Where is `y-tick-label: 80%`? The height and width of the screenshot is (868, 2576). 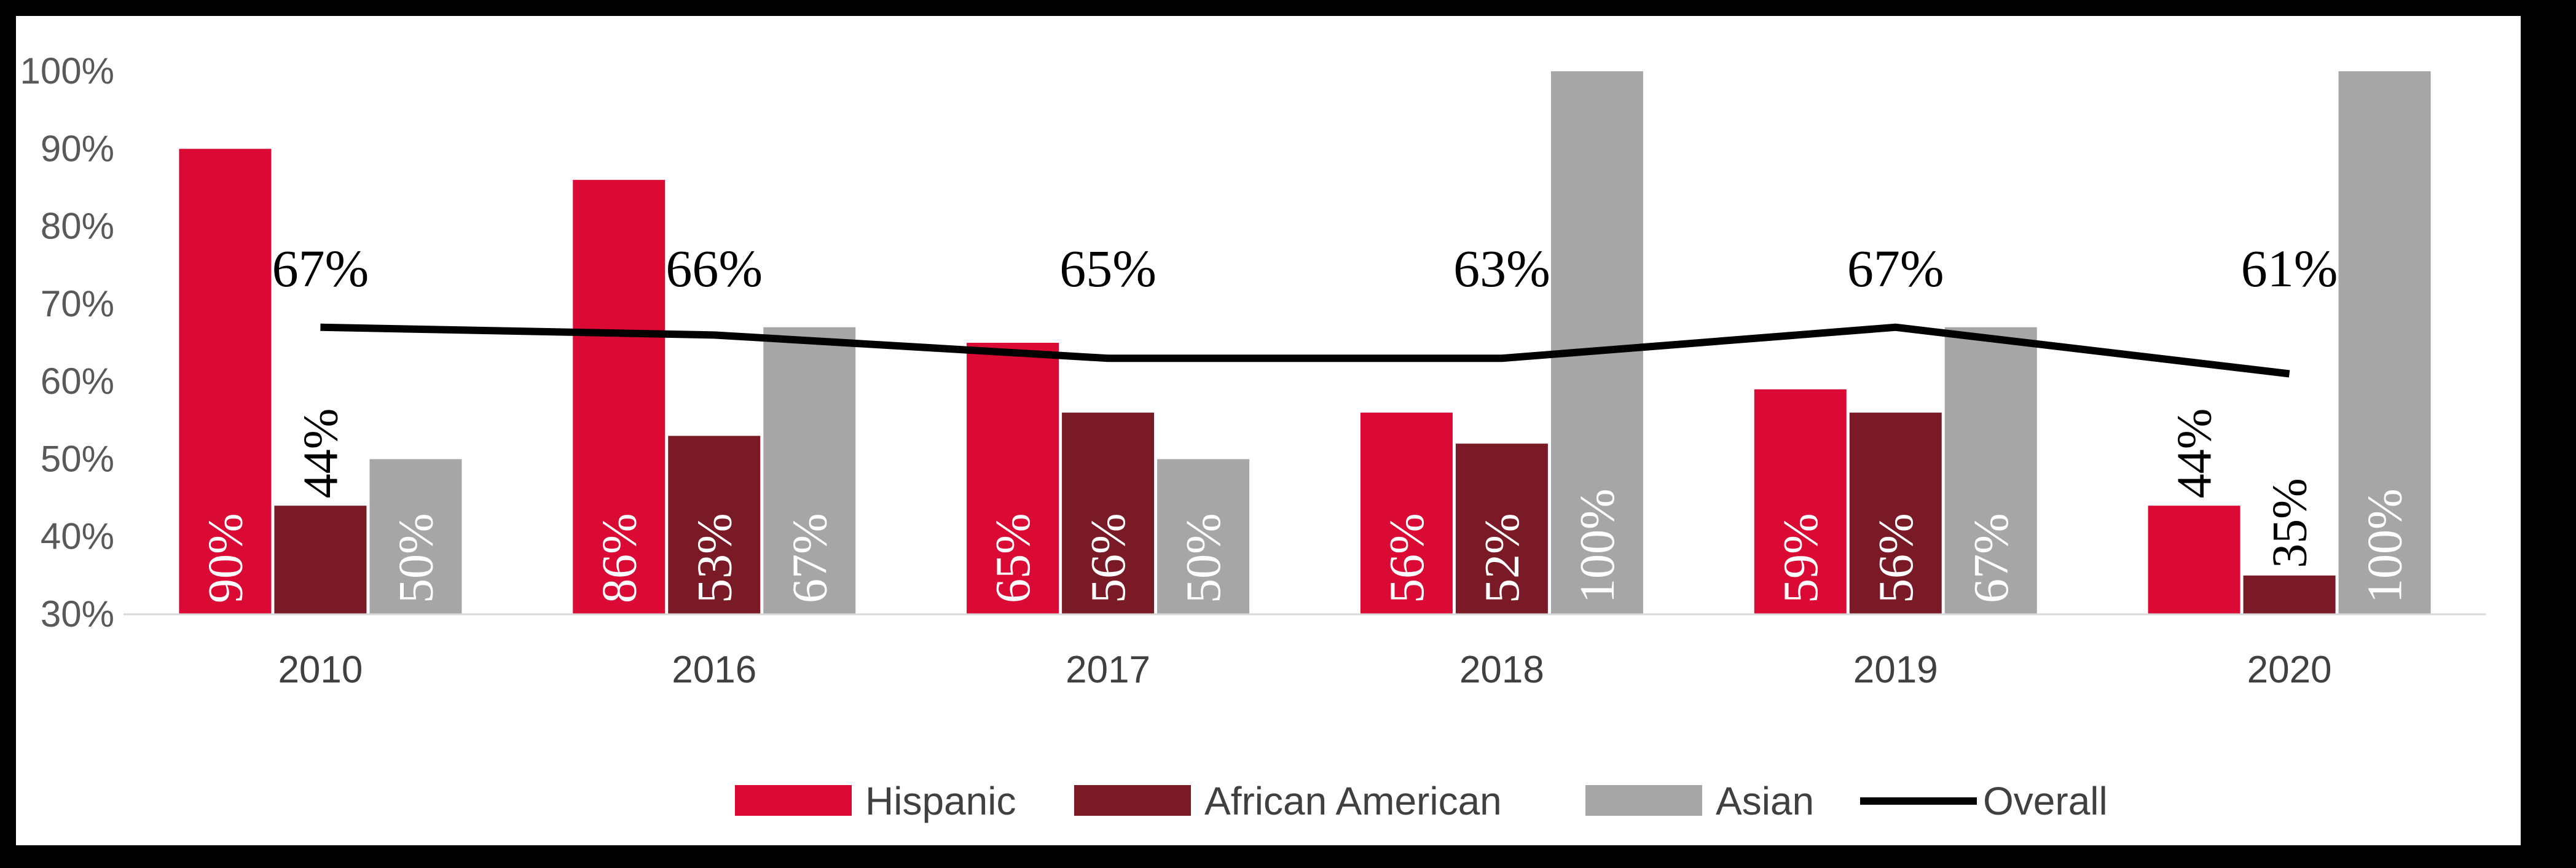 y-tick-label: 80% is located at coordinates (77, 226).